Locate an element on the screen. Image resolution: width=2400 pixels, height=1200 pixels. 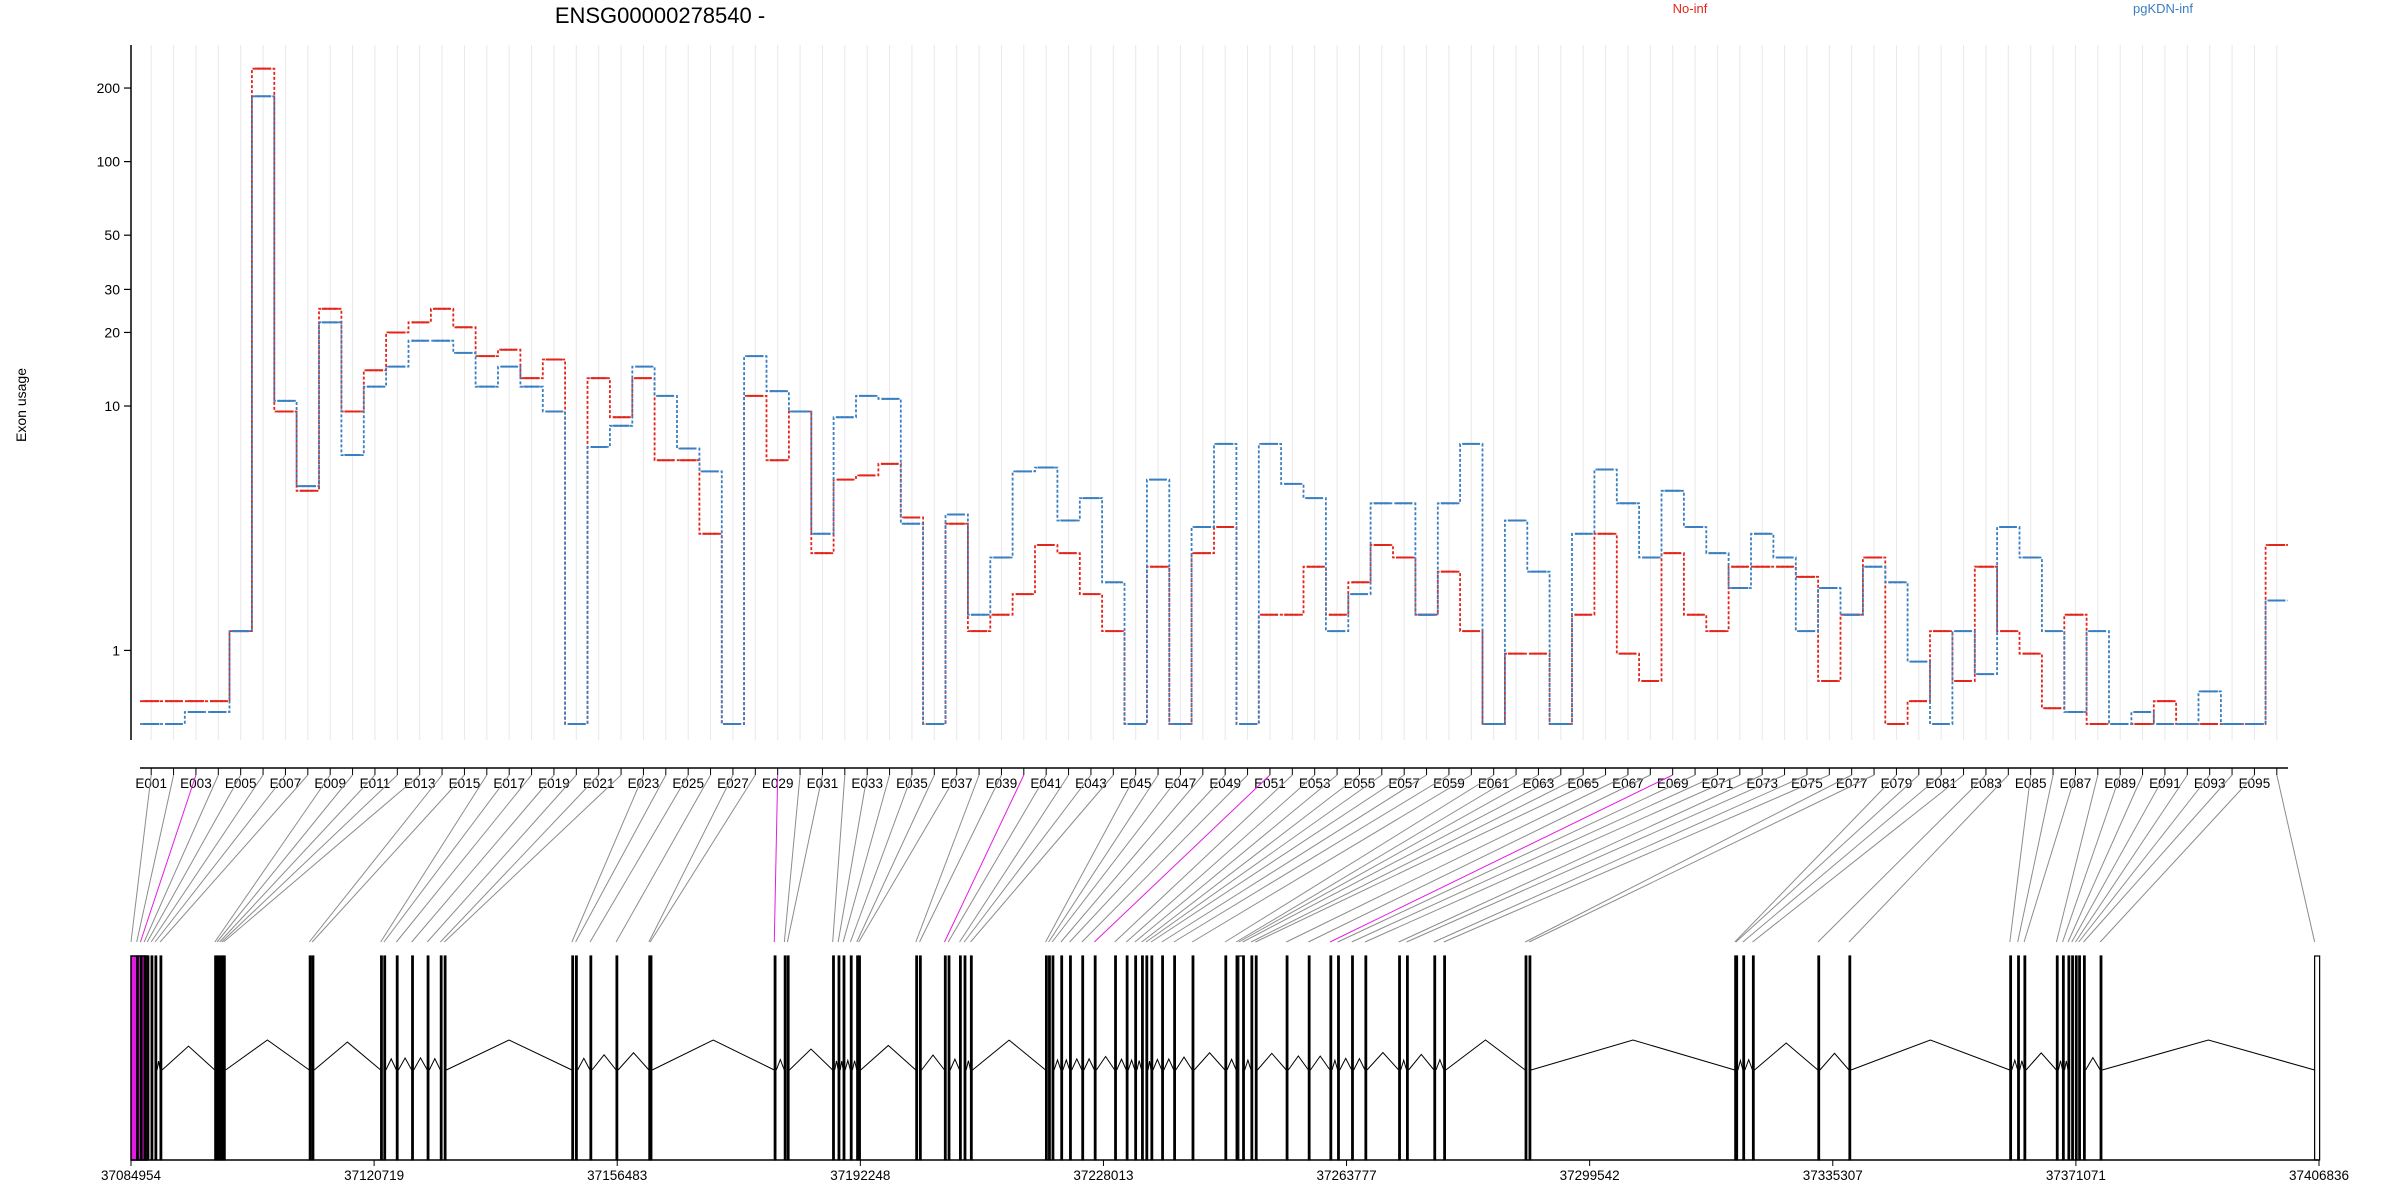
x-tick-label: E045 is located at coordinates (1136, 783).